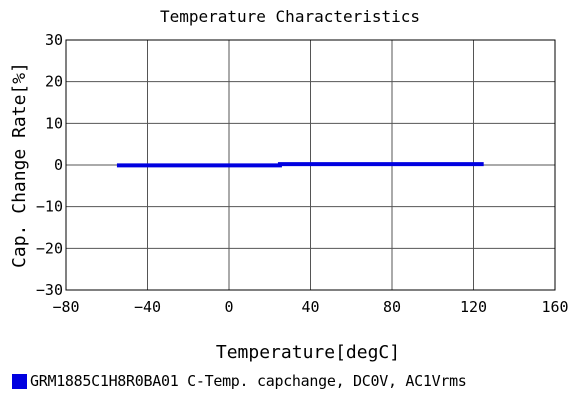 Image resolution: width=568 pixels, height=403 pixels. Describe the element at coordinates (554, 307) in the screenshot. I see `x-tick-label: 160` at that location.